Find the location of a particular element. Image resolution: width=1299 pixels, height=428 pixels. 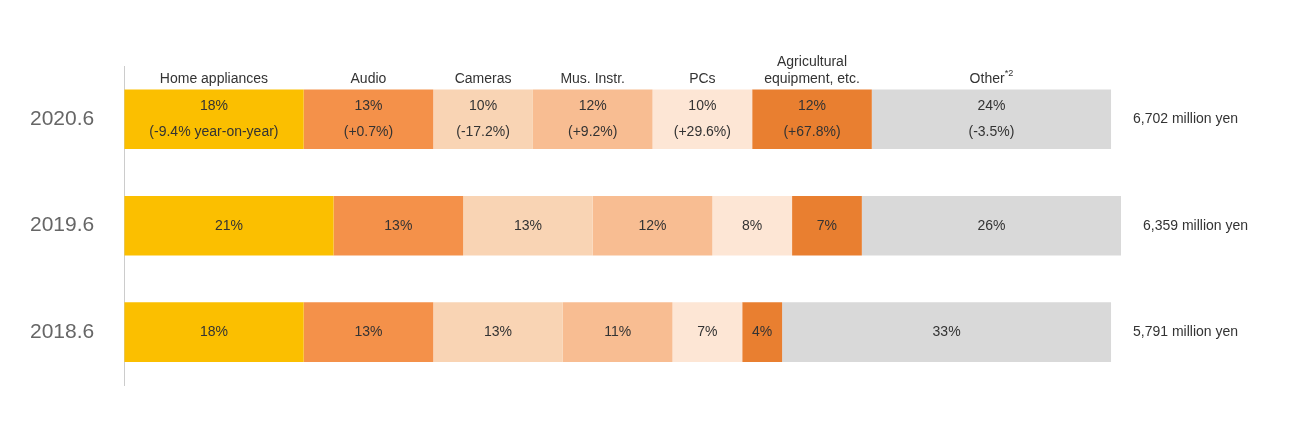

series-label: Mus. Instr. is located at coordinates (592, 78).